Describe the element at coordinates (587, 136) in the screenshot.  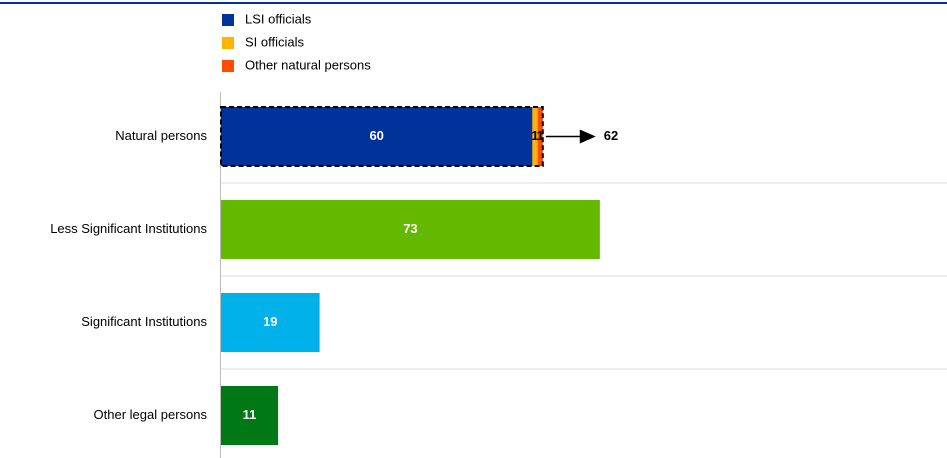
I see `total-arrowhead` at that location.